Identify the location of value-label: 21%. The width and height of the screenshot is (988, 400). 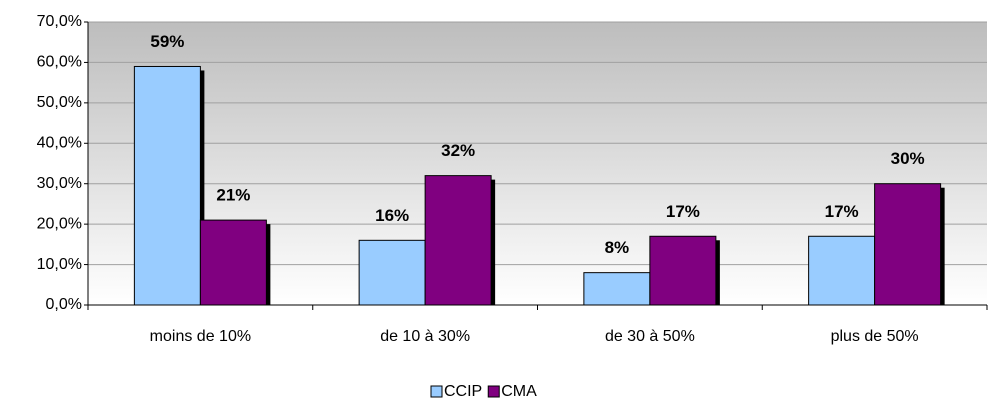
(233, 195).